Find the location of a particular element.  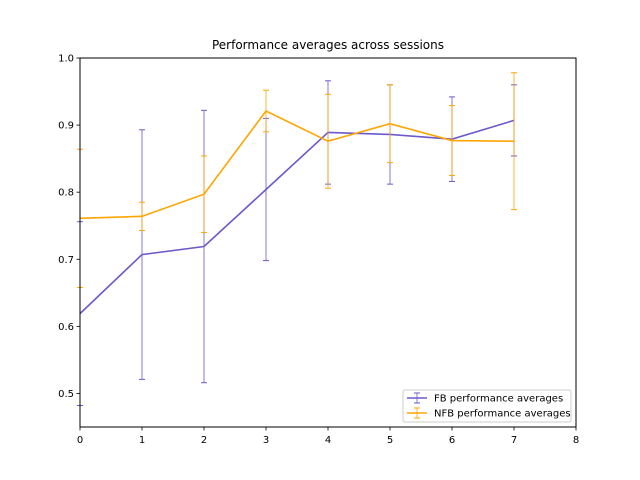

legend-box is located at coordinates (487, 406).